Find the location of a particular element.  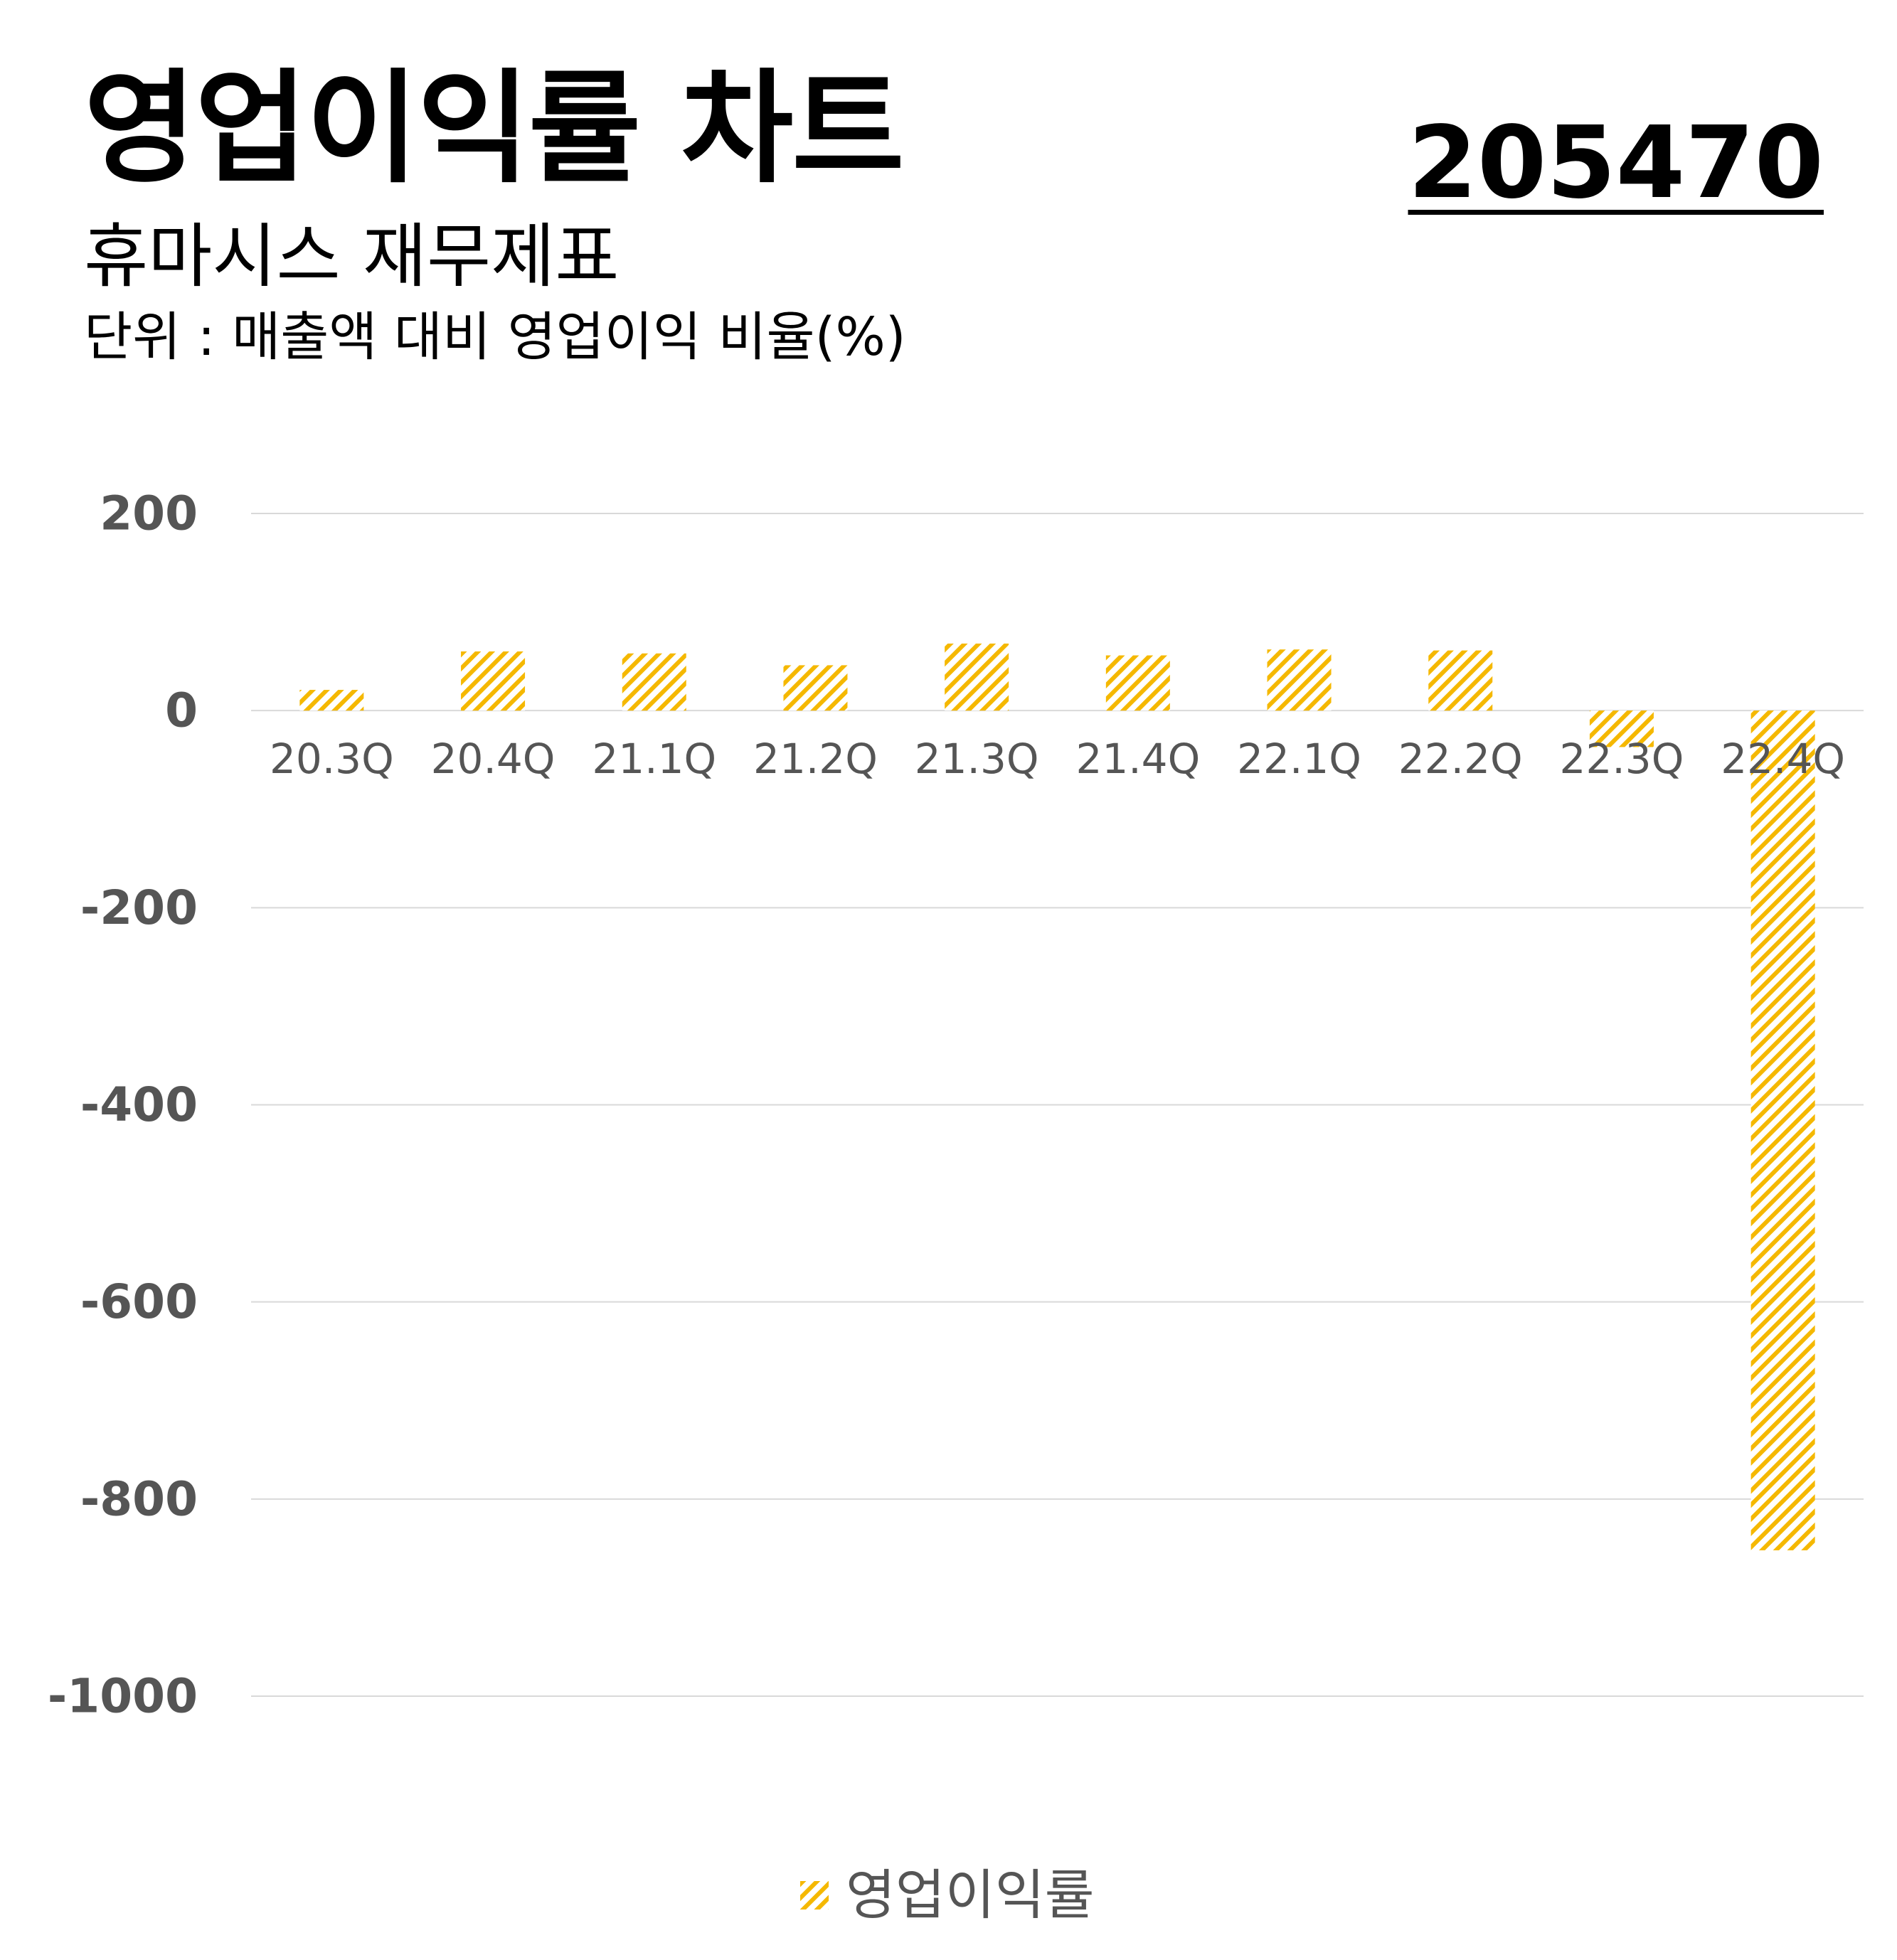

y-tick-label: 200 is located at coordinates (149, 513).